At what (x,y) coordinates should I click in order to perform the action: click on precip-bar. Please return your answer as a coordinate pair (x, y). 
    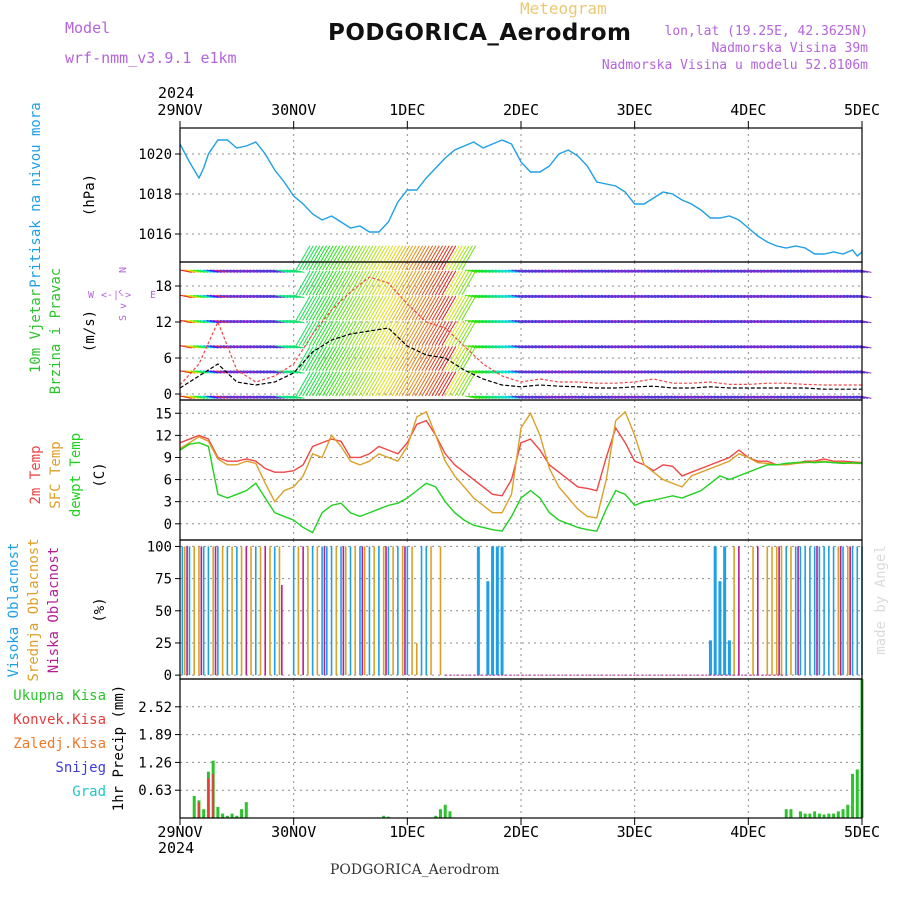
    Looking at the image, I should click on (445, 811).